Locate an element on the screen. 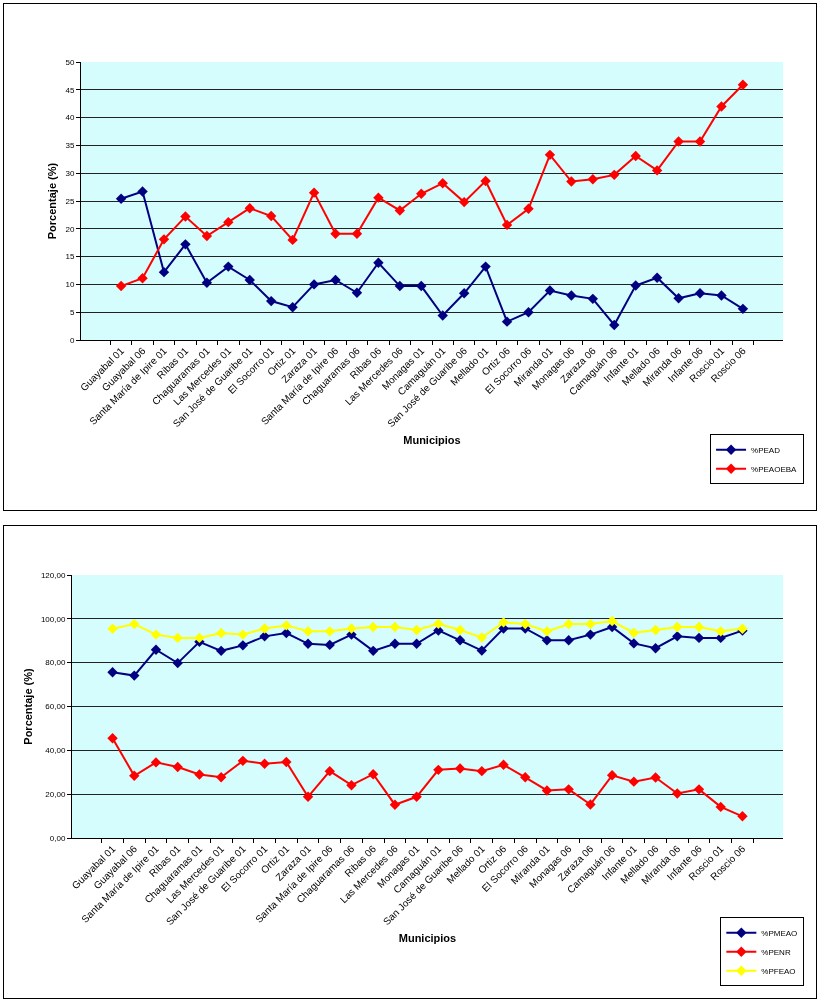 The width and height of the screenshot is (821, 1004). y-tick-label: 50 is located at coordinates (70, 62).